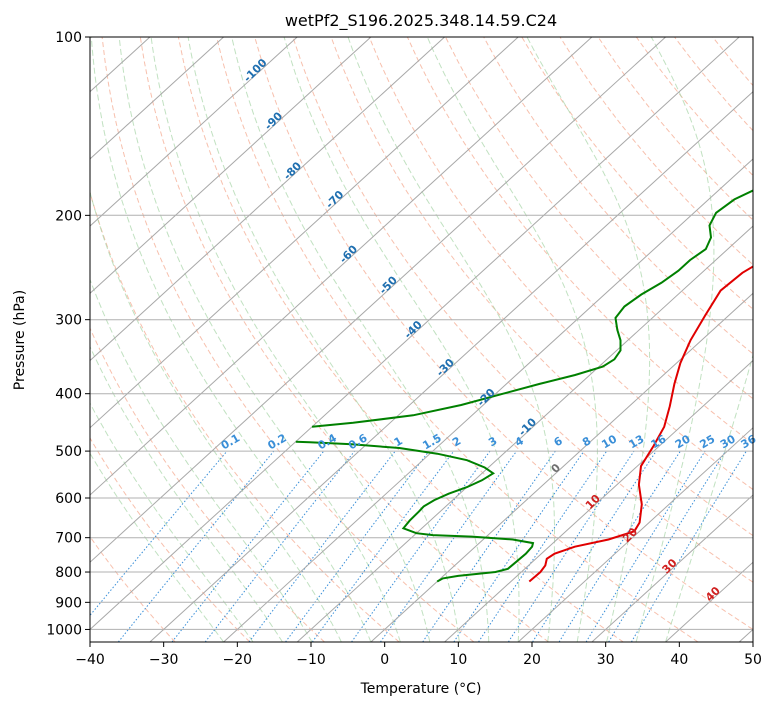  Describe the element at coordinates (292, 170) in the screenshot. I see `isotherm-label: -80` at that location.